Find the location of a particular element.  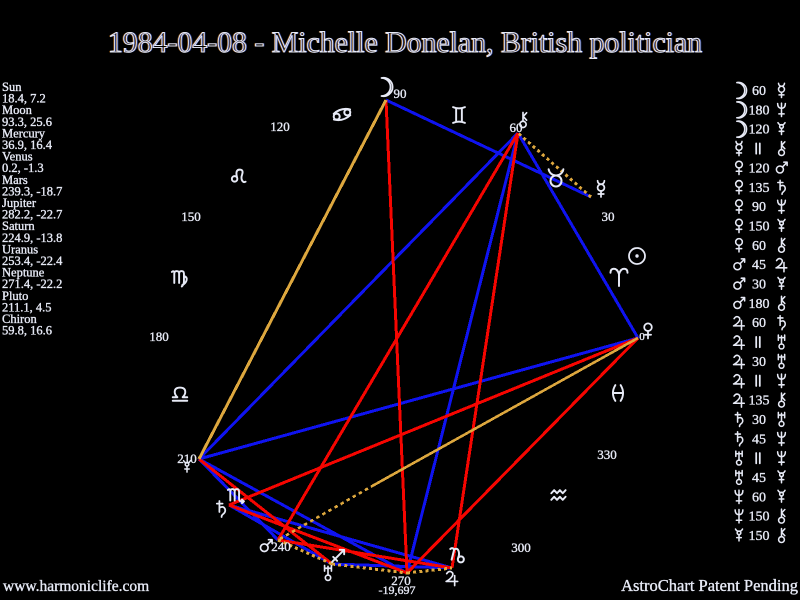

svg-text: Mars is located at coordinates (15, 180).